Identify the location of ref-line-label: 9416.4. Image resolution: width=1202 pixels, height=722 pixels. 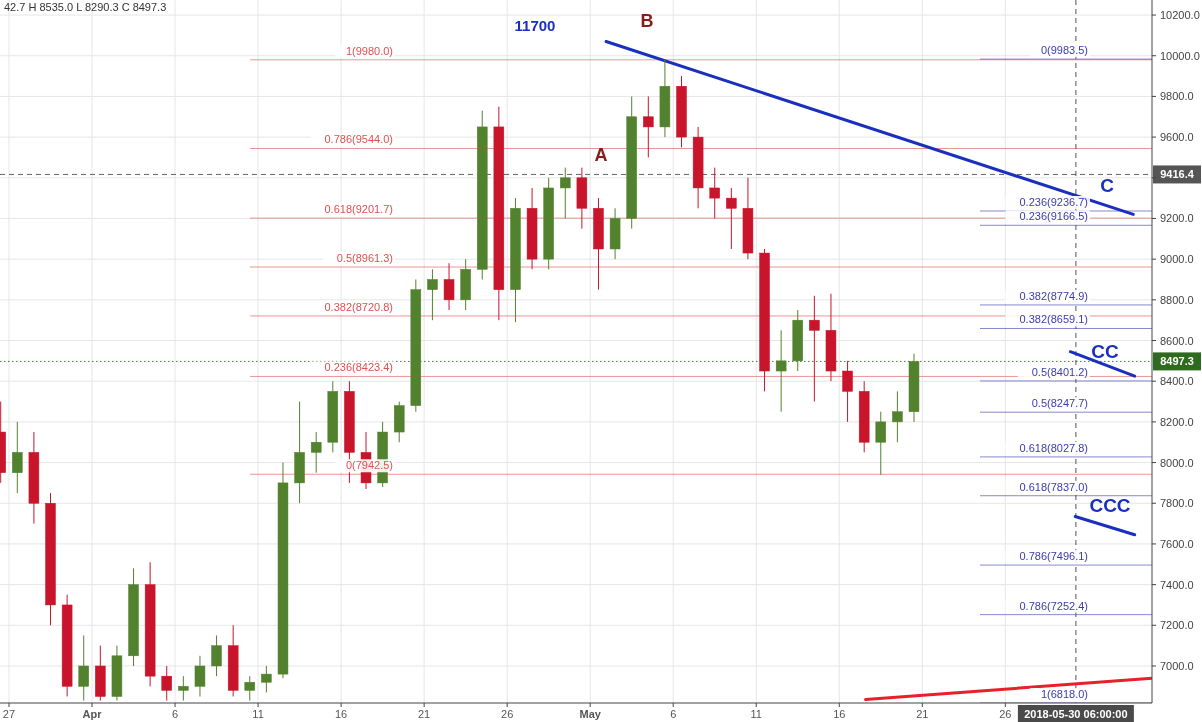
(1177, 174).